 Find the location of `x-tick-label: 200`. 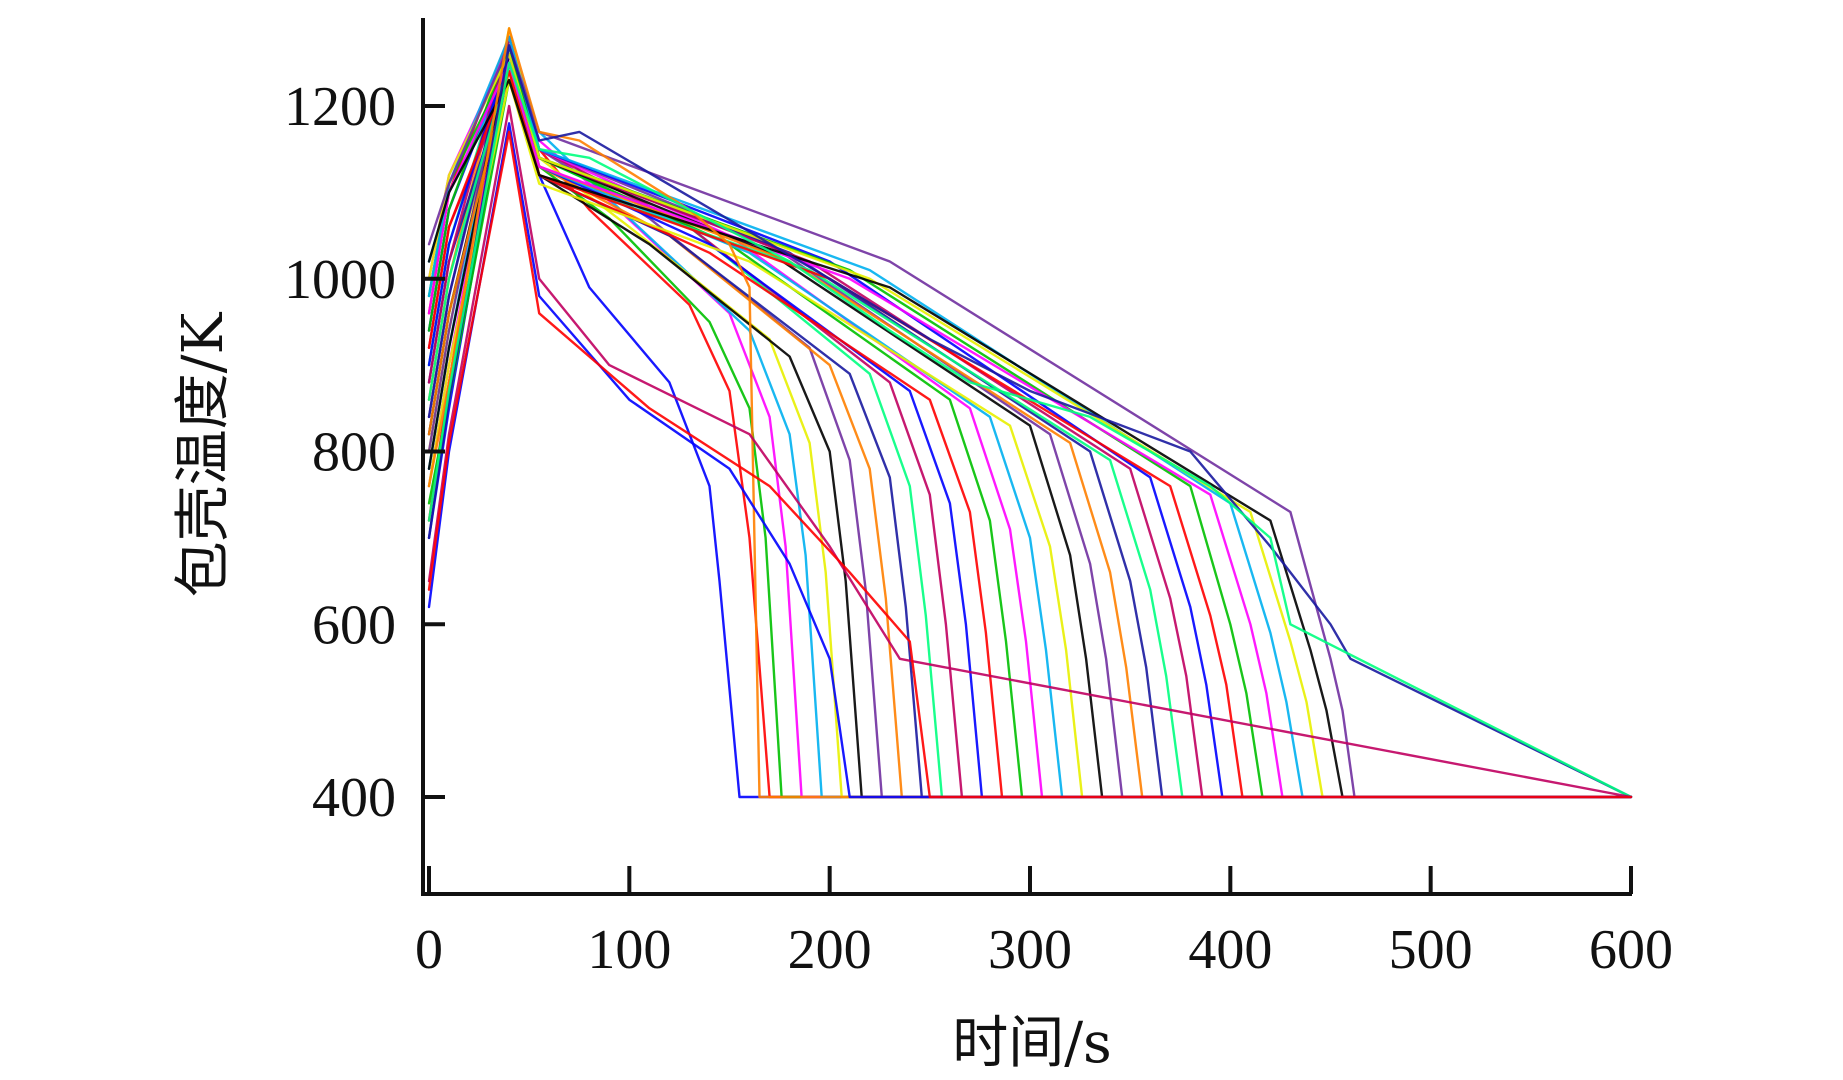

x-tick-label: 200 is located at coordinates (830, 950).